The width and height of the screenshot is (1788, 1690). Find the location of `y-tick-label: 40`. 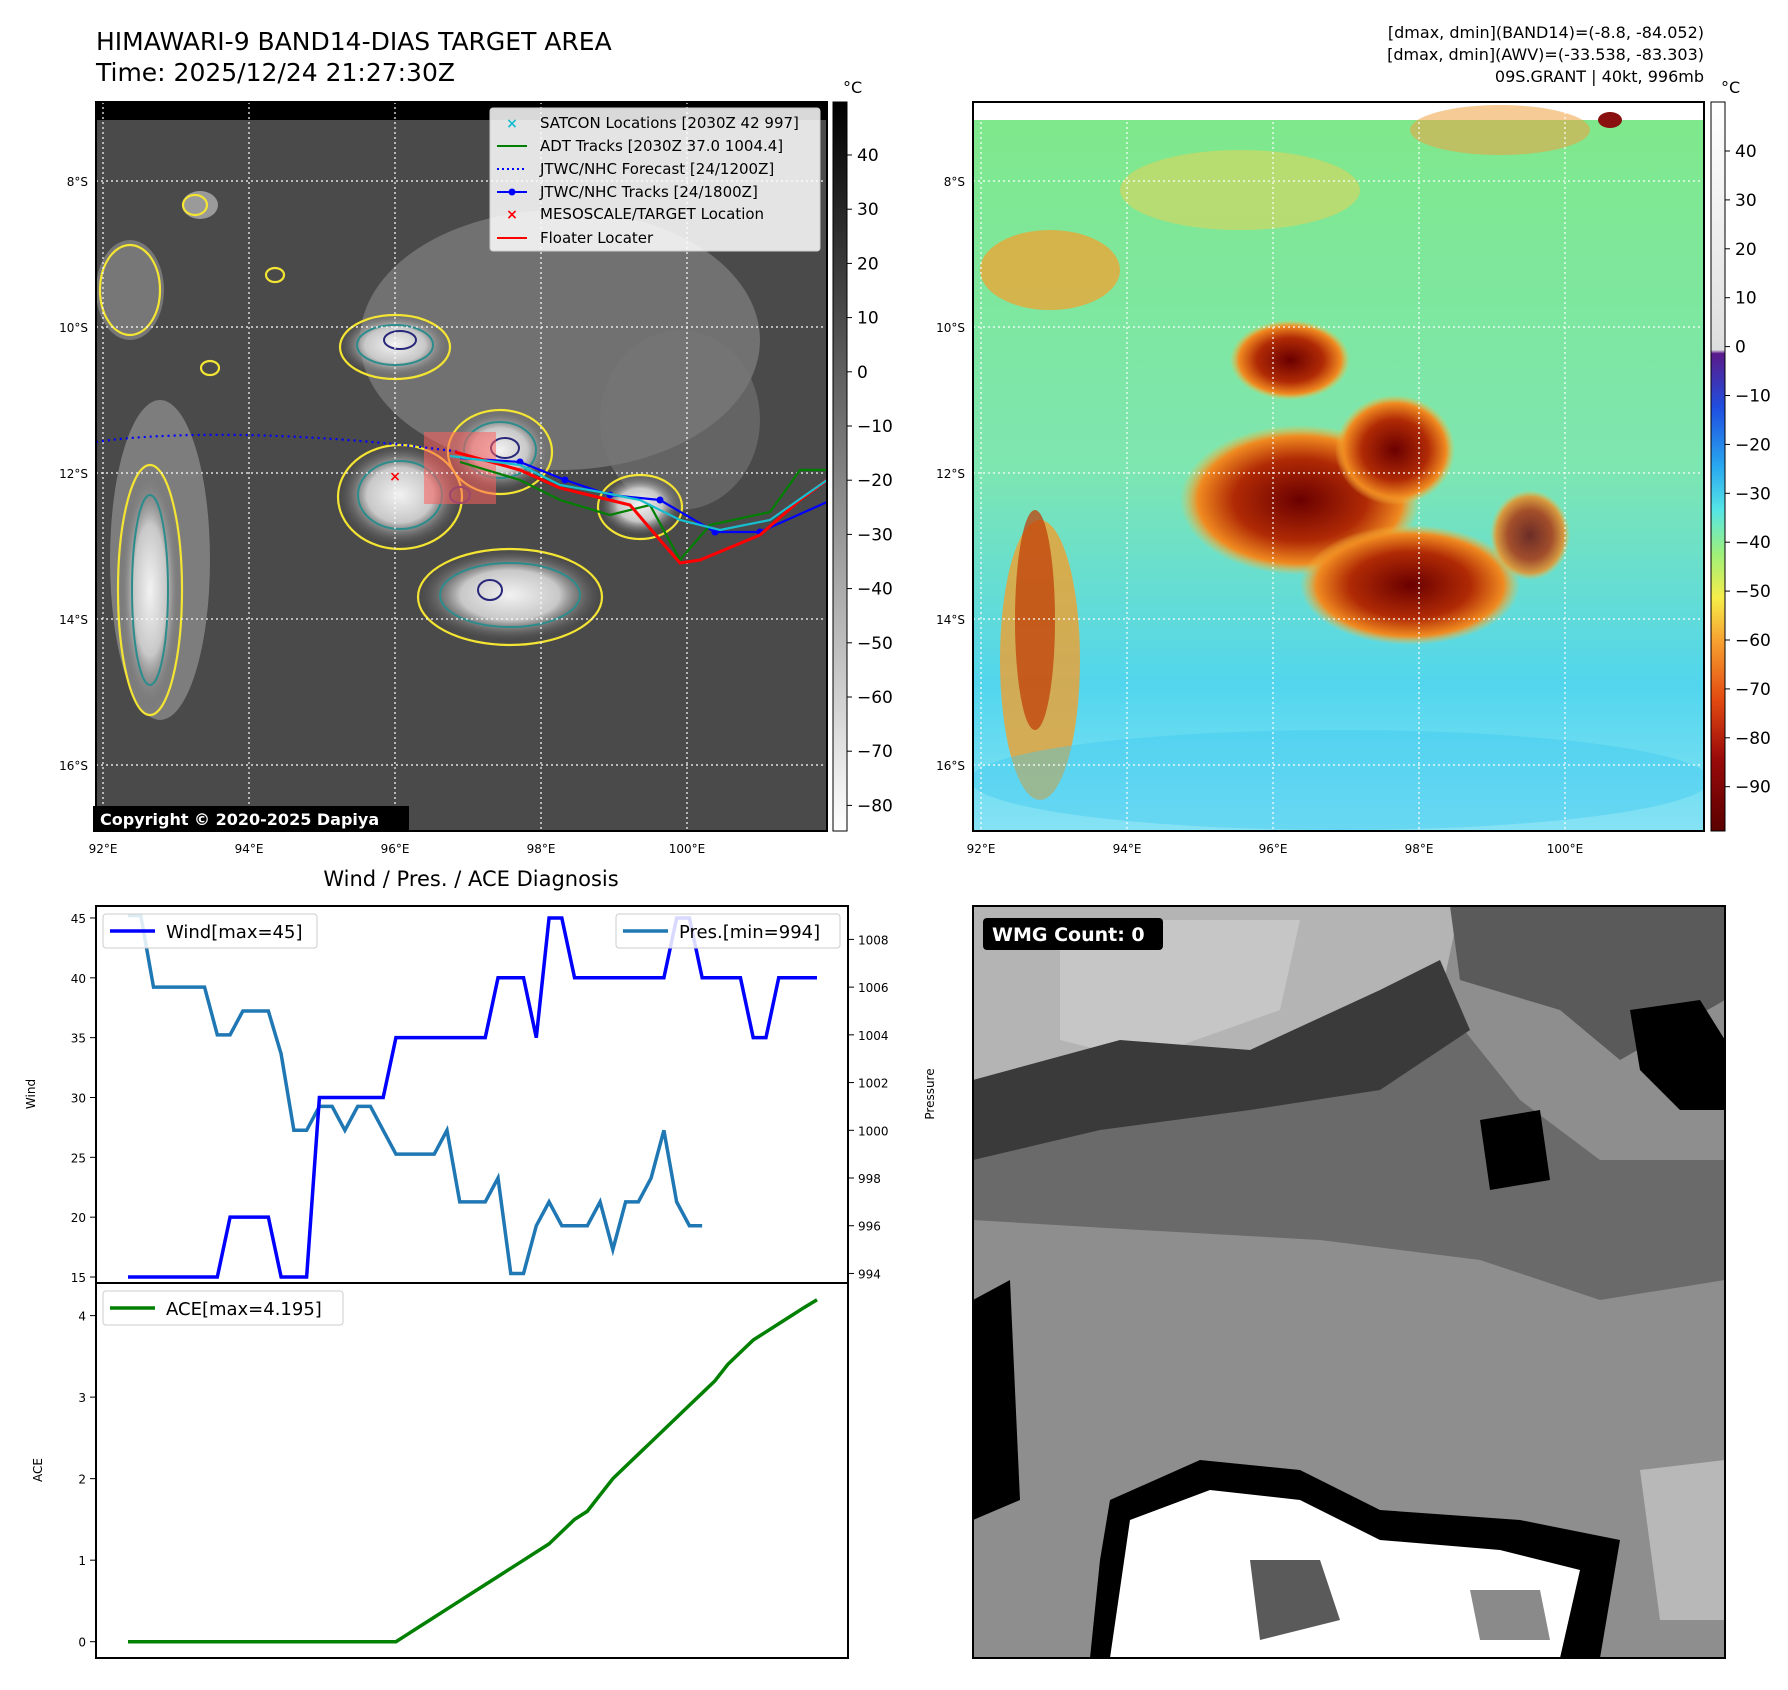

y-tick-label: 40 is located at coordinates (78, 979).